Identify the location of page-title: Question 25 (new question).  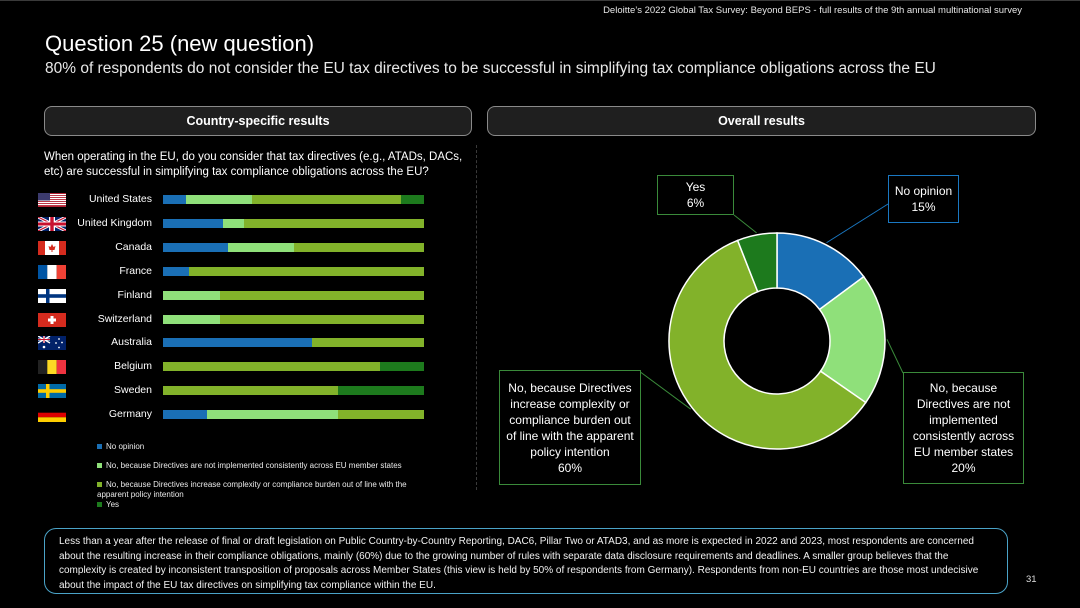
(180, 43).